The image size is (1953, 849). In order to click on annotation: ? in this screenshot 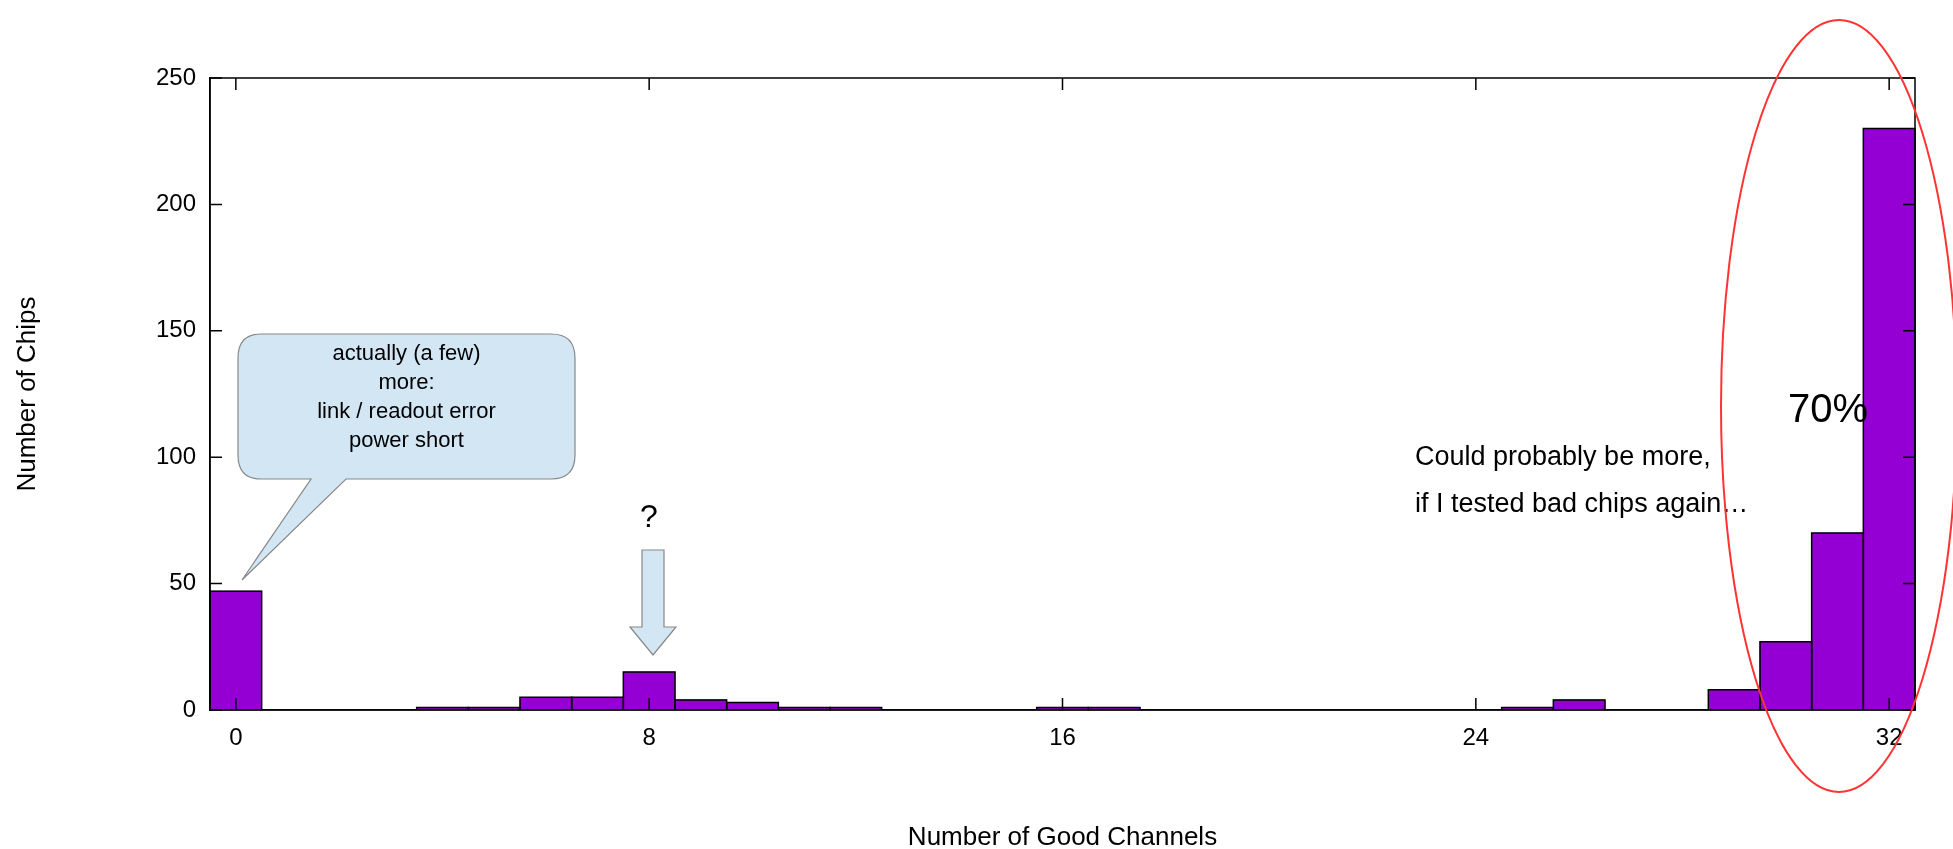, I will do `click(649, 516)`.